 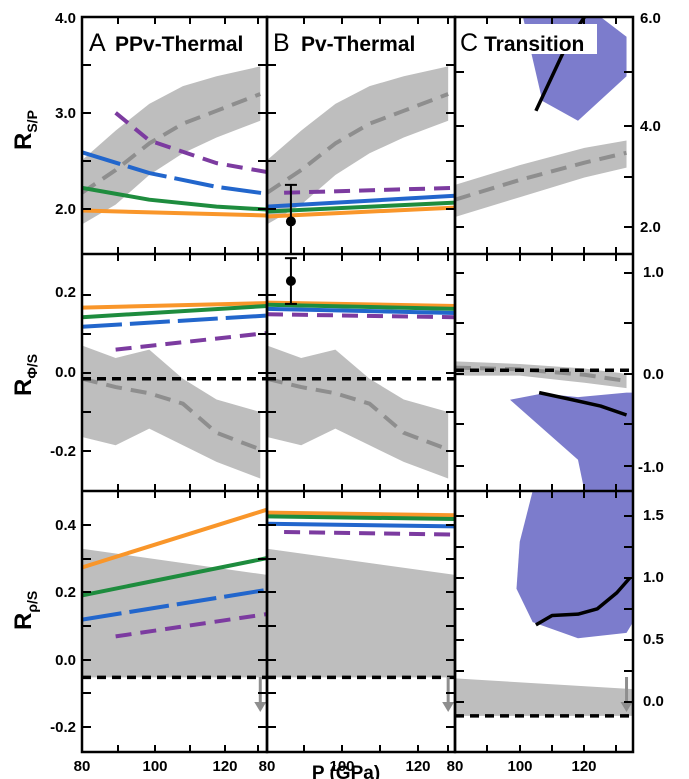 What do you see at coordinates (653, 639) in the screenshot?
I see `y-tick-r3-right-2: 0.5` at bounding box center [653, 639].